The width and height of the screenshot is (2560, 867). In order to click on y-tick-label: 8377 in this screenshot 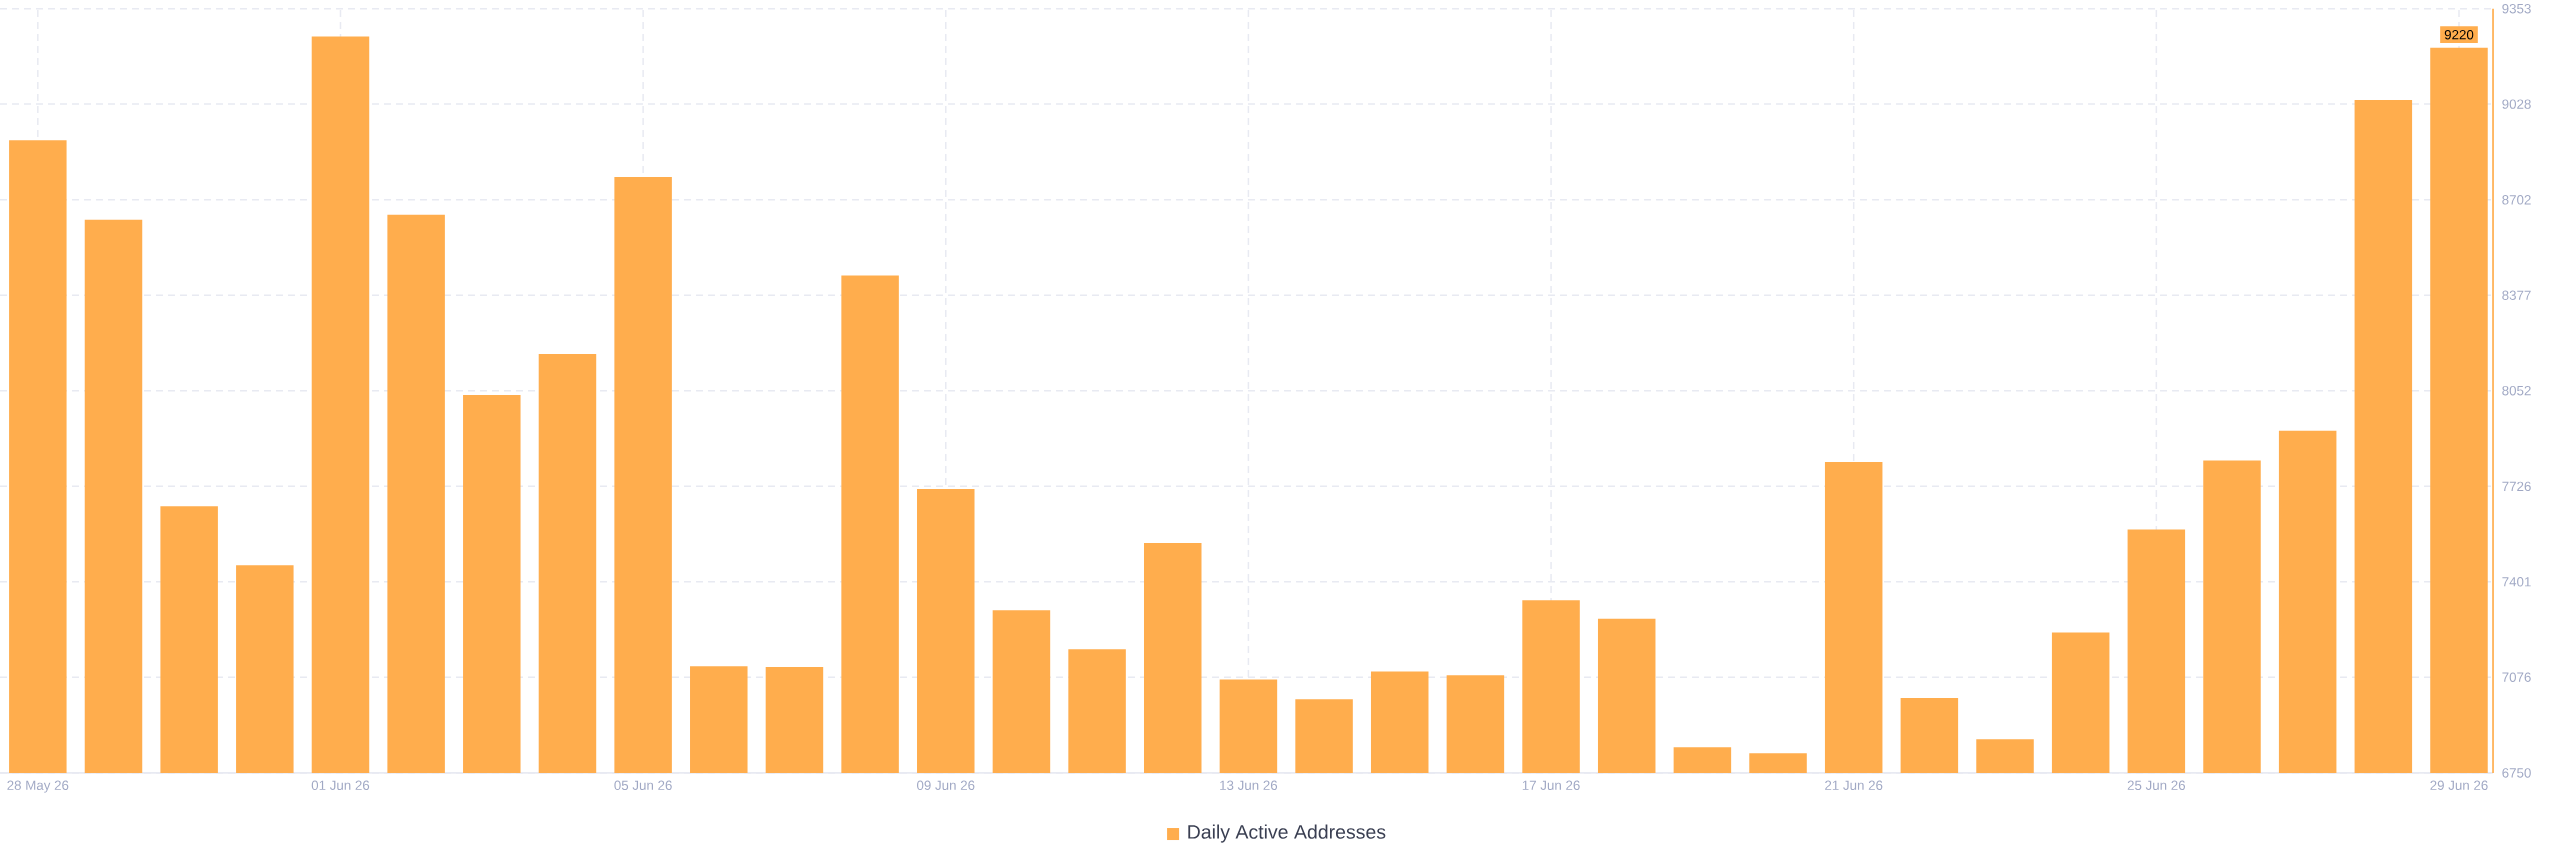, I will do `click(2516, 295)`.